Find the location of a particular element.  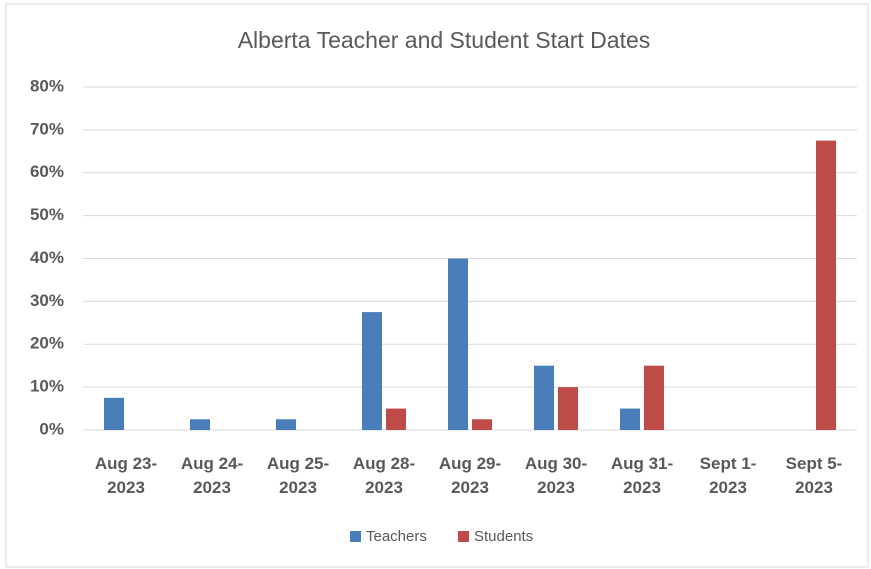

legend-label: Students is located at coordinates (503, 536).